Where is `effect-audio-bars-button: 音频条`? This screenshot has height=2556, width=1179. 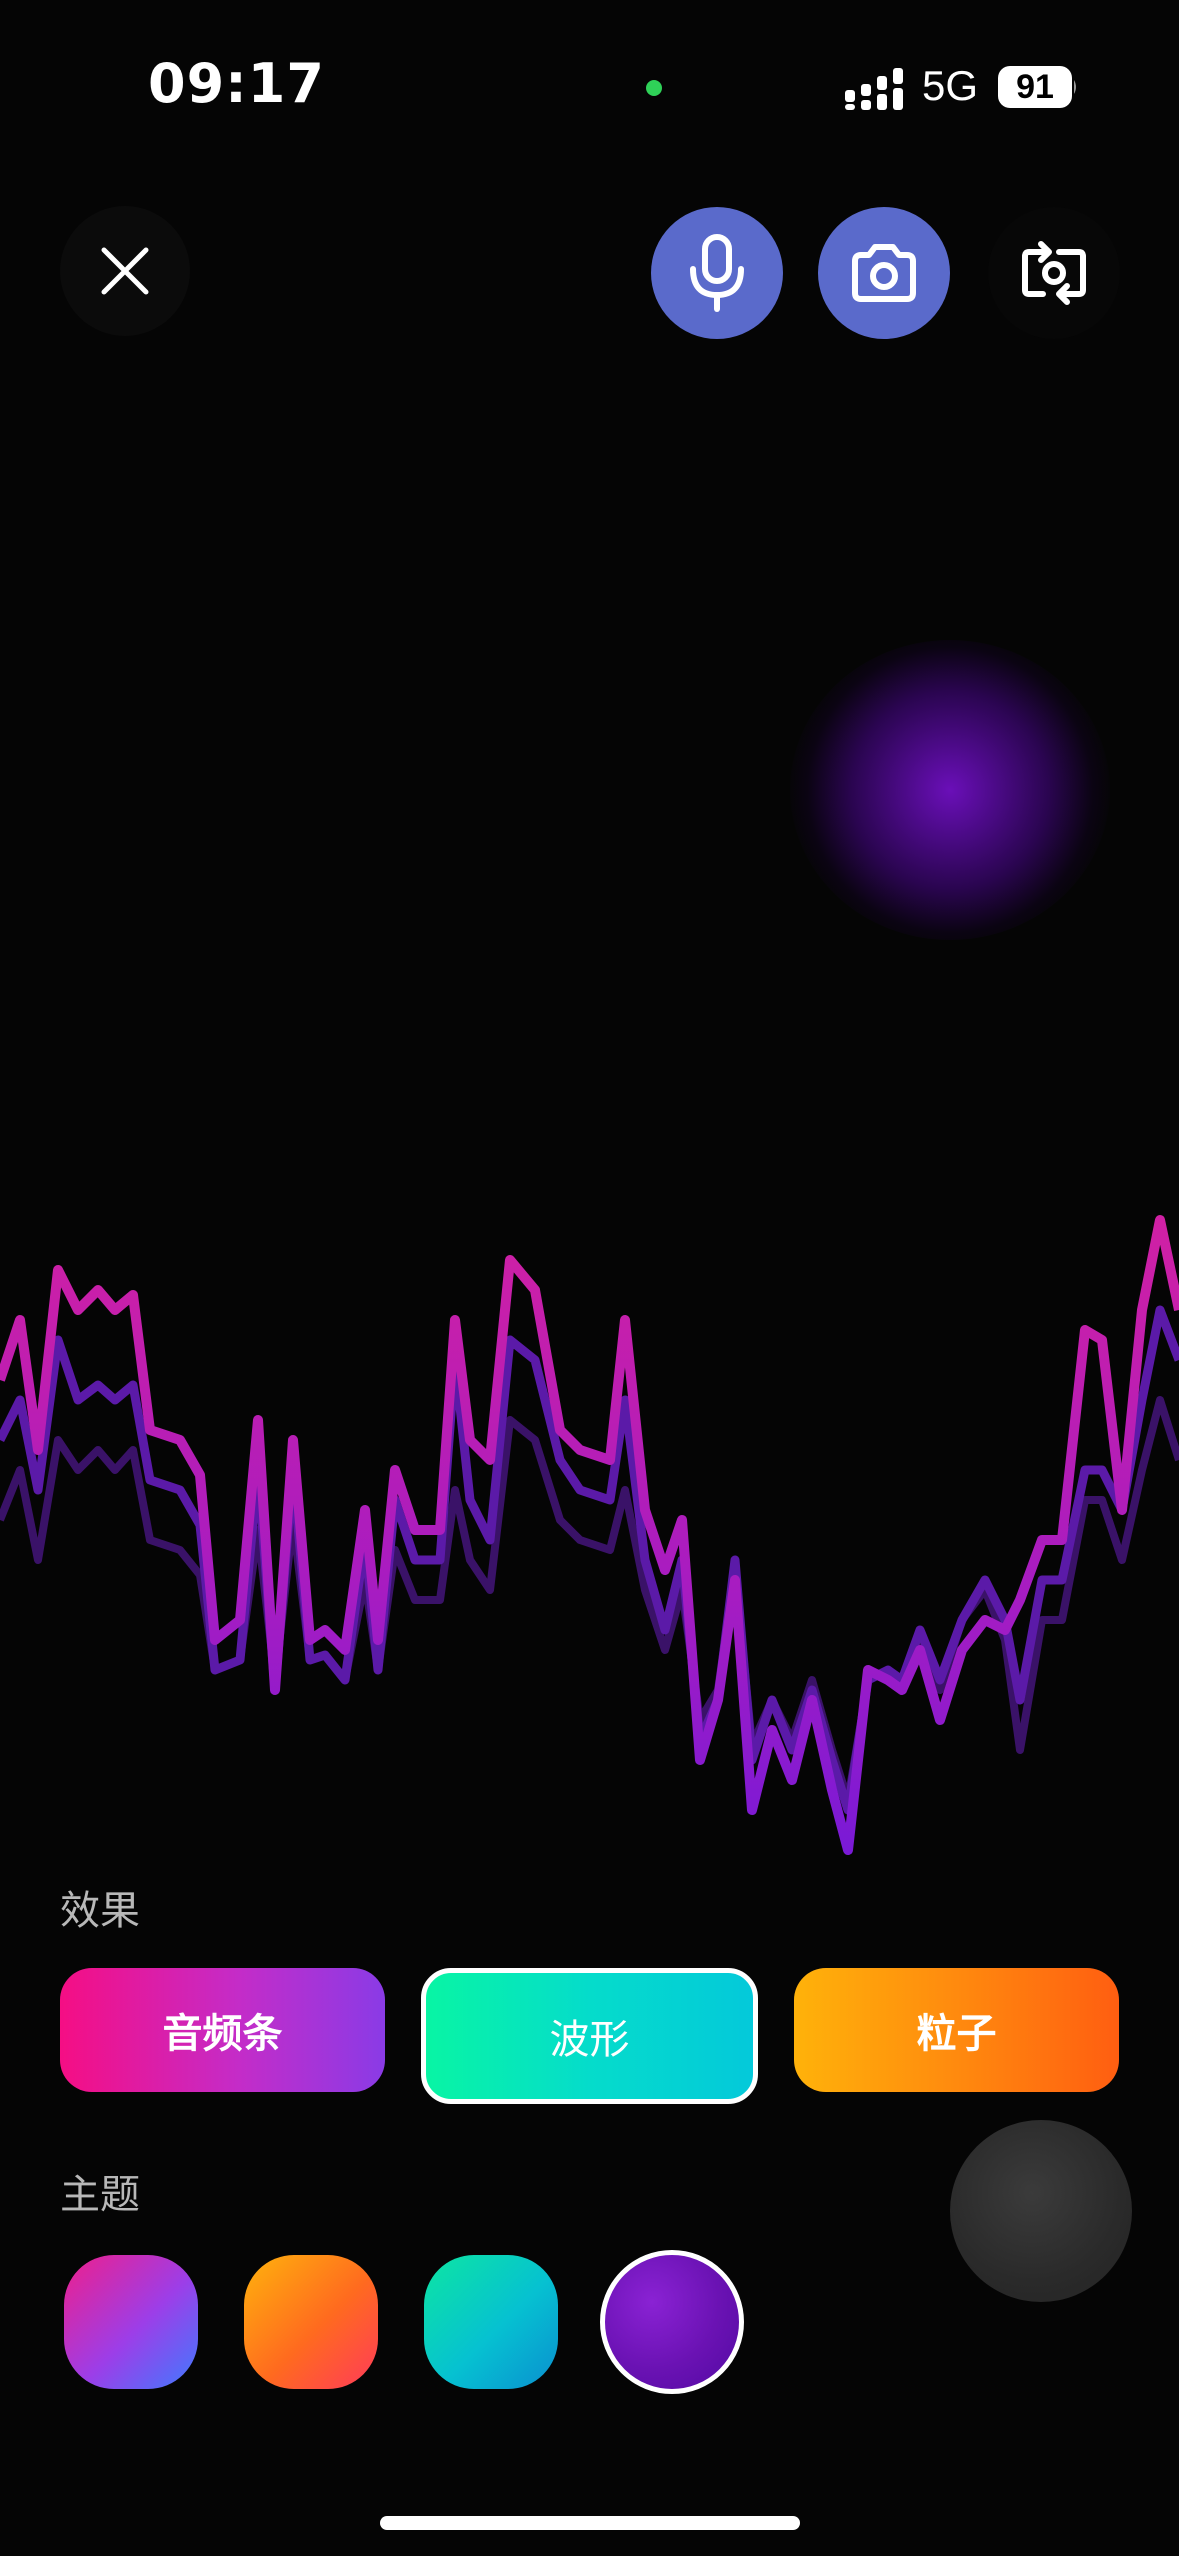
effect-audio-bars-button: 音频条 is located at coordinates (222, 2030).